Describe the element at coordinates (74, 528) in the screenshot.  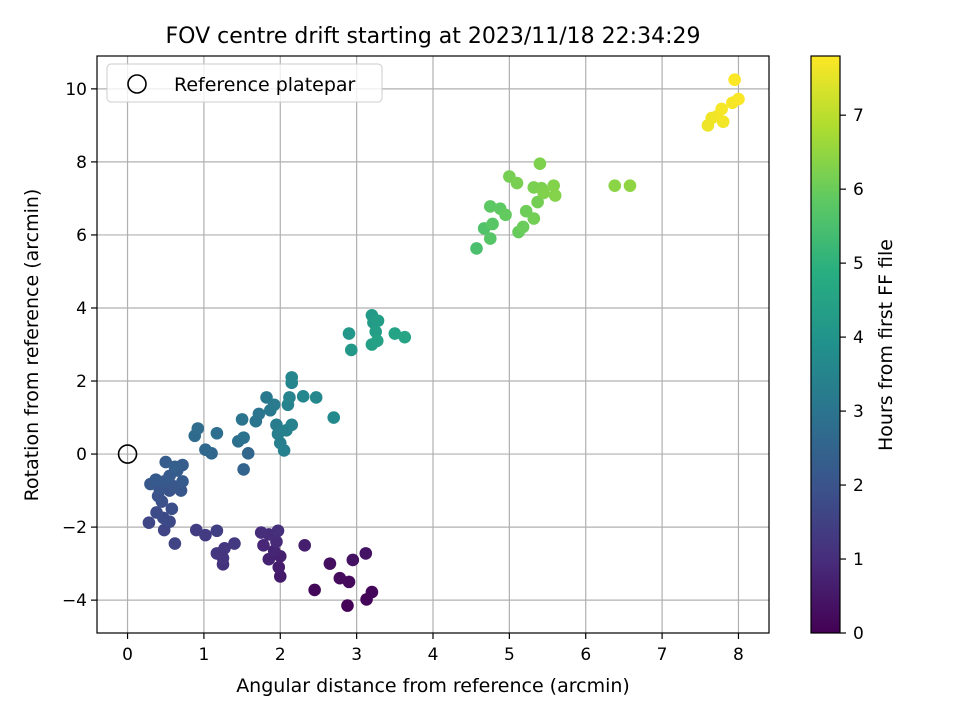
I see `y-tick-label: −2` at that location.